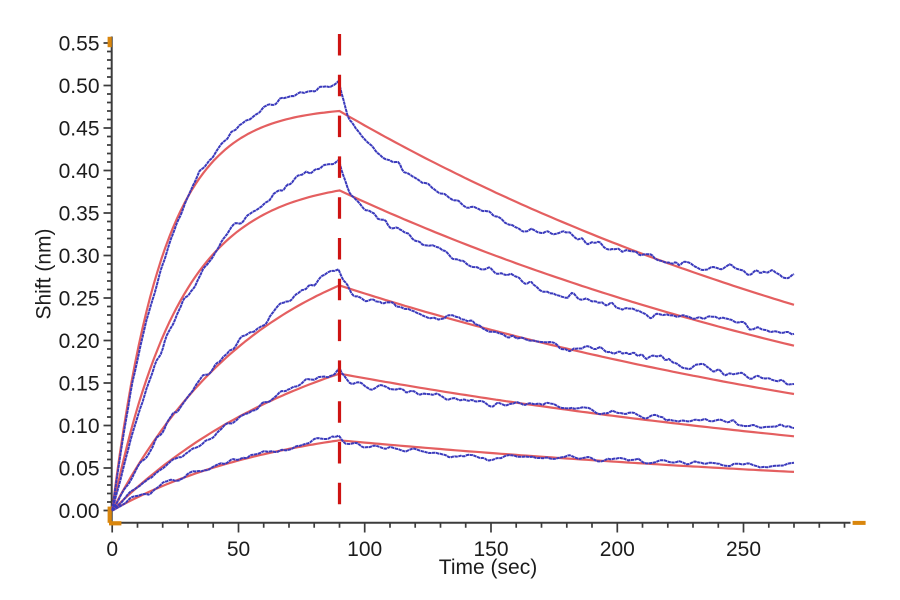  What do you see at coordinates (488, 567) in the screenshot?
I see `svg-text: Time (sec)` at bounding box center [488, 567].